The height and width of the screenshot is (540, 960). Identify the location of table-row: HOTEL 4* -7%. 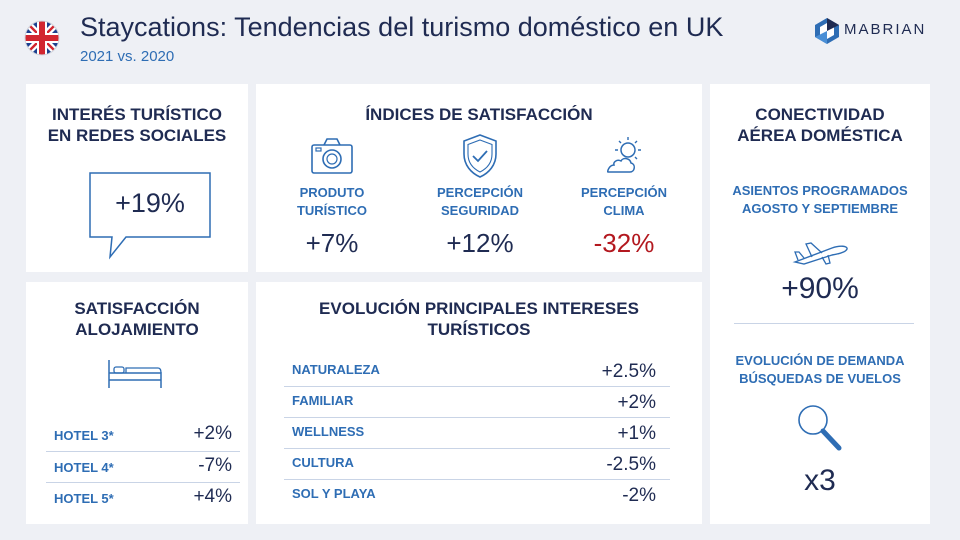
(143, 465).